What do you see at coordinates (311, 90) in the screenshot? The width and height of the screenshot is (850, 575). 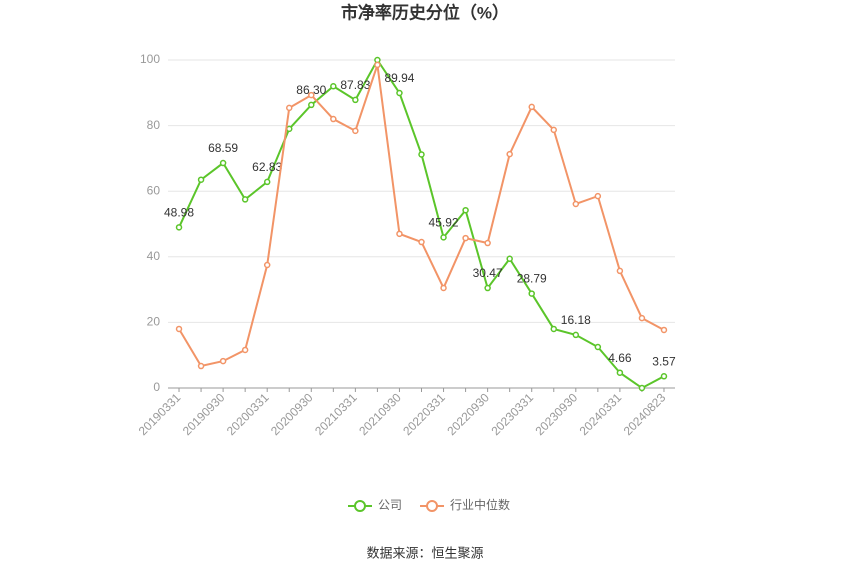 I see `data-label: 86.30` at bounding box center [311, 90].